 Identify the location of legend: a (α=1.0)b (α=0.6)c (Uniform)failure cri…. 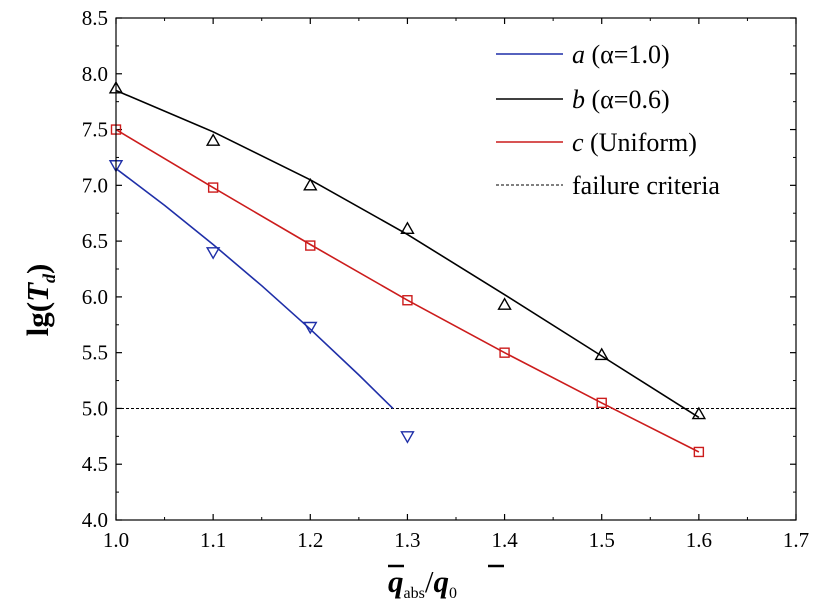
(608, 120).